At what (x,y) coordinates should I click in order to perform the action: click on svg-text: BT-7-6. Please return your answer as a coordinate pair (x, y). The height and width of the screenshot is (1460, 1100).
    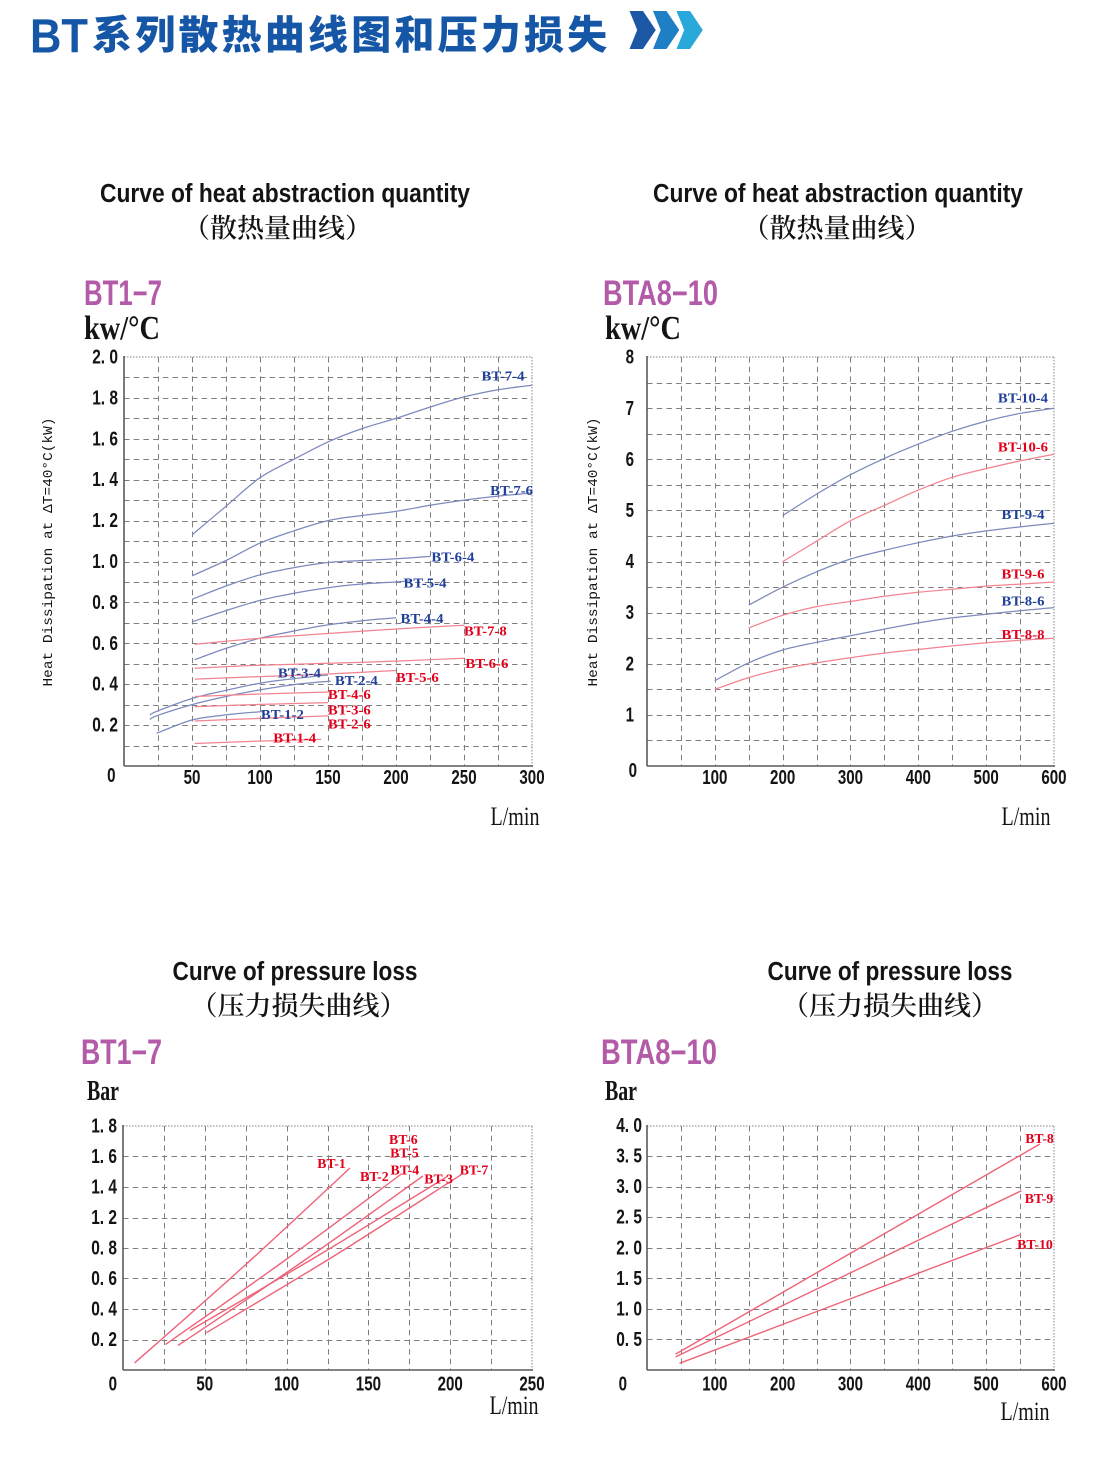
    Looking at the image, I should click on (511, 491).